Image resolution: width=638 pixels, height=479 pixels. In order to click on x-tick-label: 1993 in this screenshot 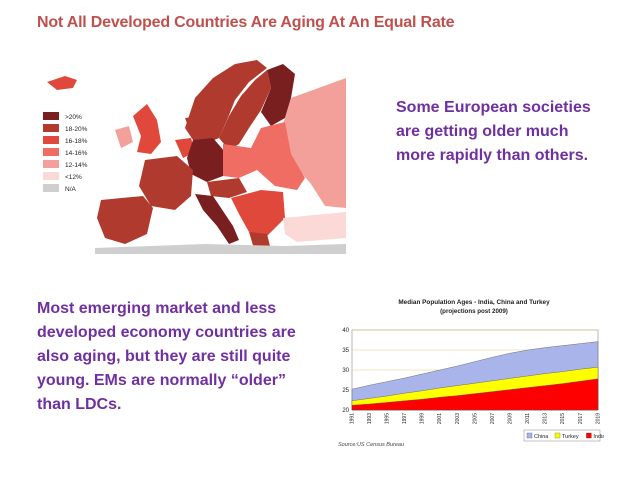, I will do `click(370, 418)`.